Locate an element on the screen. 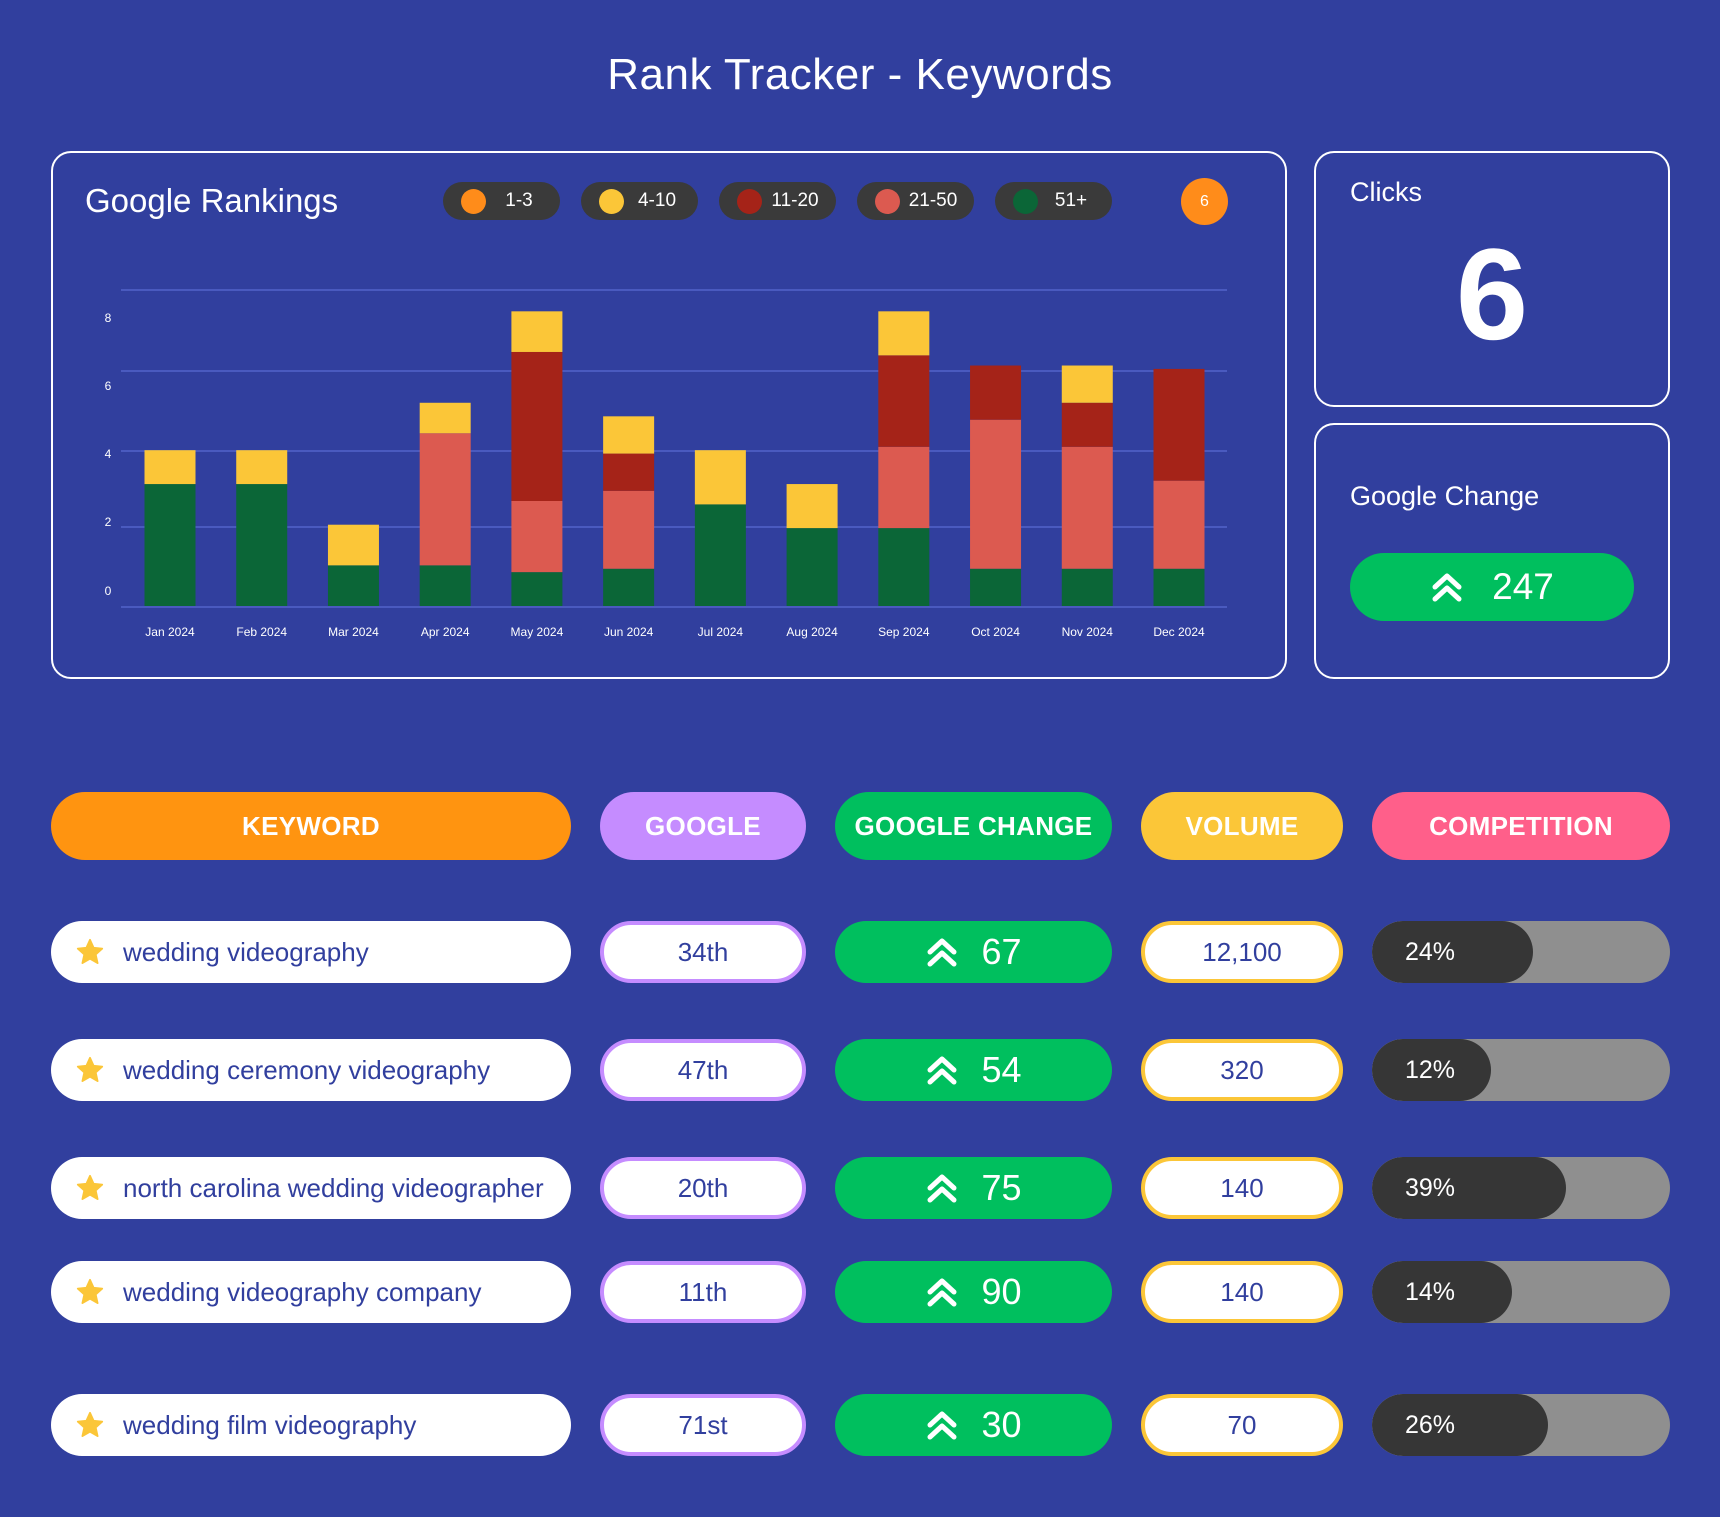  legend-label: 11-20 is located at coordinates (795, 200).